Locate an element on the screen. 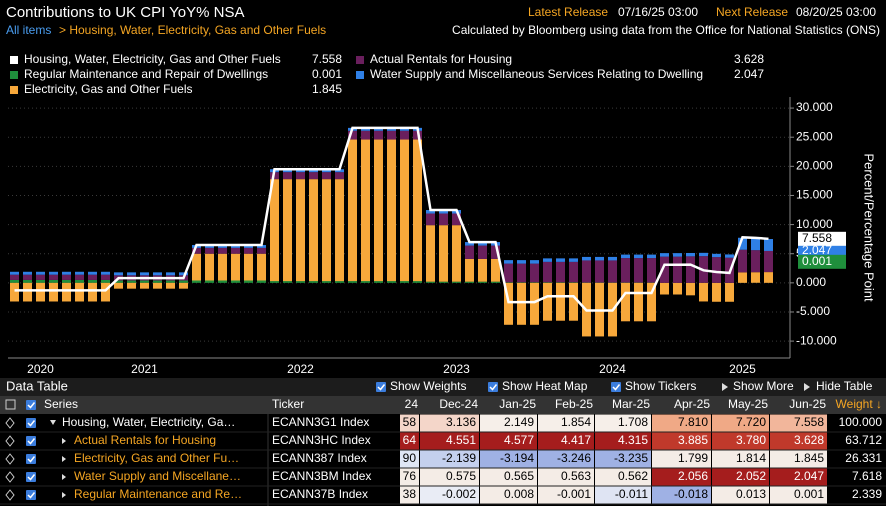  weight: 63.712 is located at coordinates (863, 440).